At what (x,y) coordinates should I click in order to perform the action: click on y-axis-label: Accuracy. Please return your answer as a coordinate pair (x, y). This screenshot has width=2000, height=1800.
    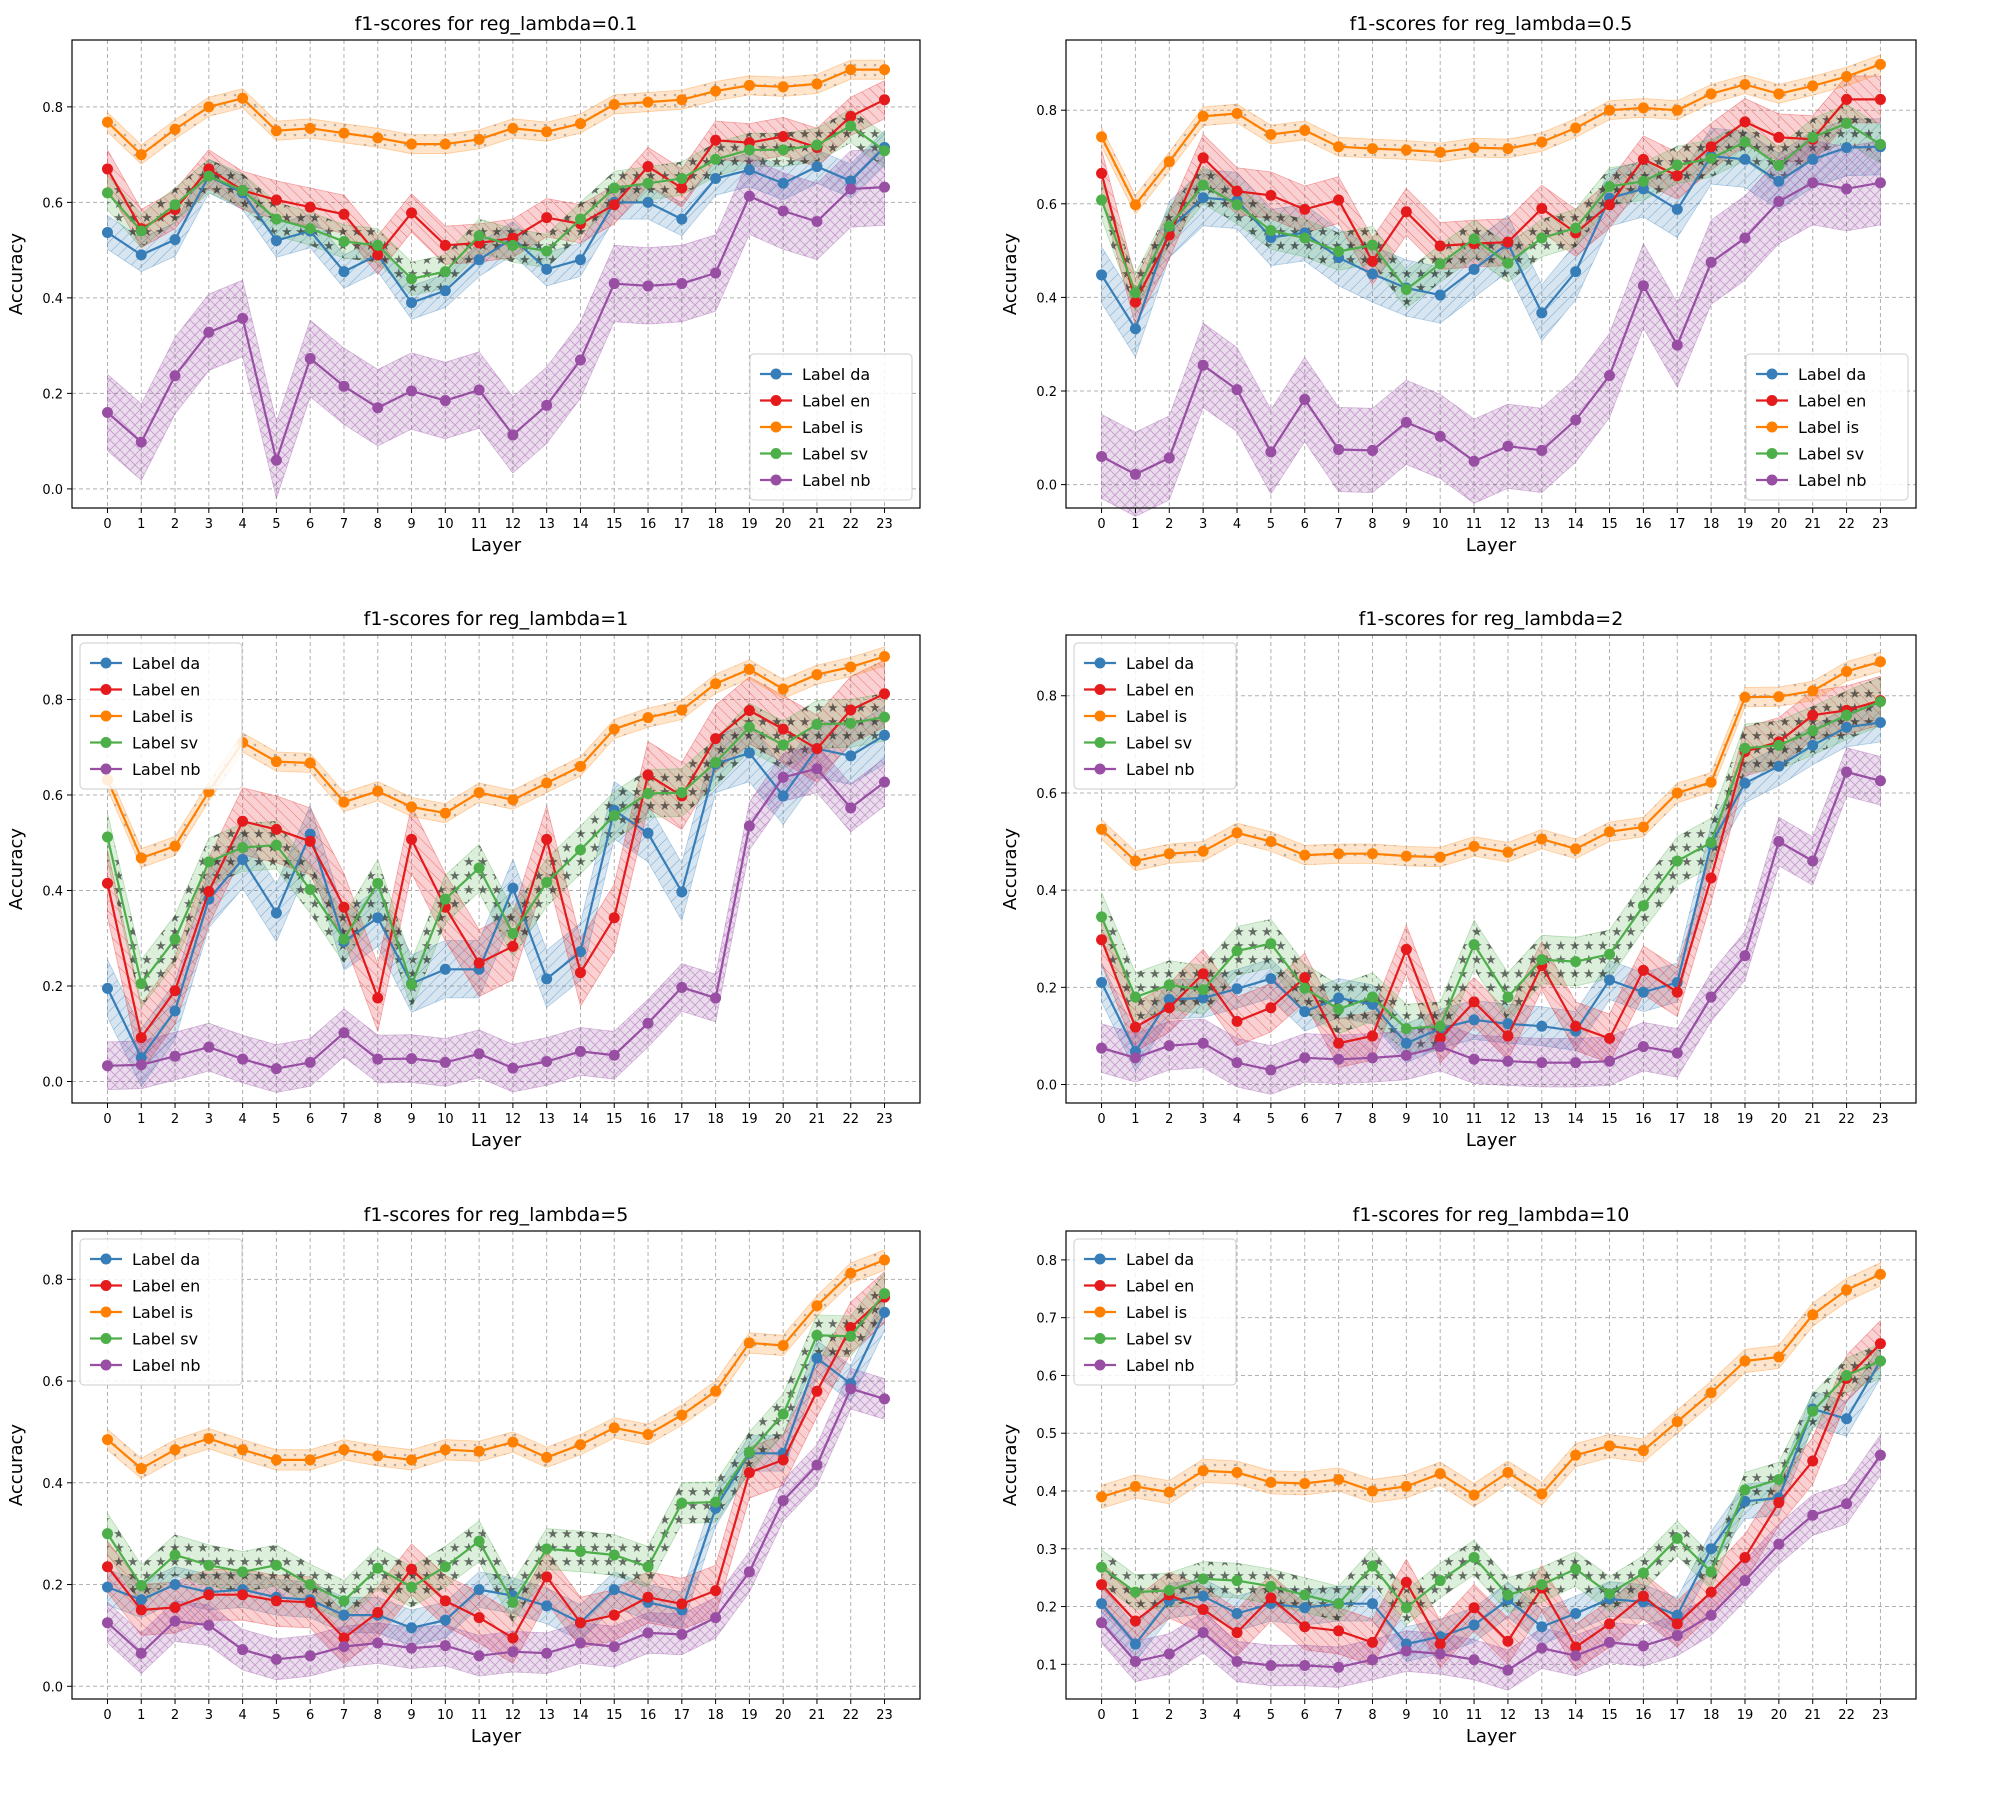
    Looking at the image, I should click on (1010, 274).